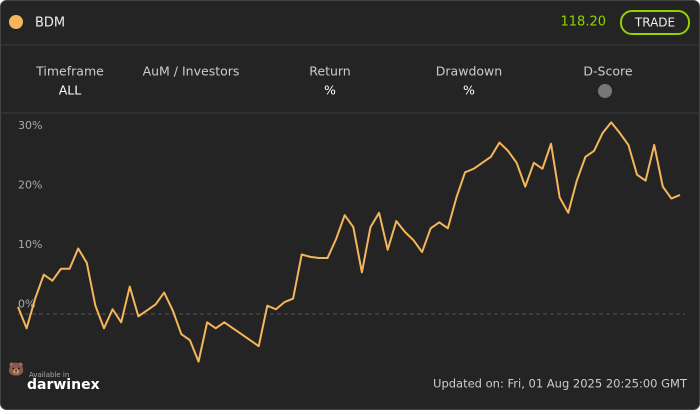 This screenshot has width=700, height=414. Describe the element at coordinates (69, 71) in the screenshot. I see `stat-label: Timeframe` at that location.